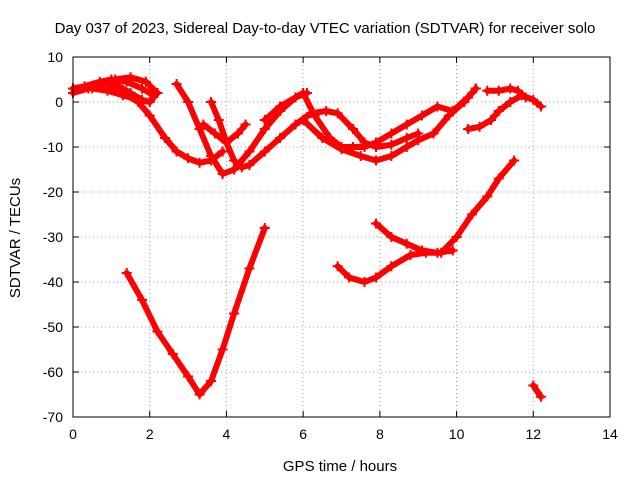 The height and width of the screenshot is (480, 640). Describe the element at coordinates (55, 57) in the screenshot. I see `y-tick-label: 10` at that location.